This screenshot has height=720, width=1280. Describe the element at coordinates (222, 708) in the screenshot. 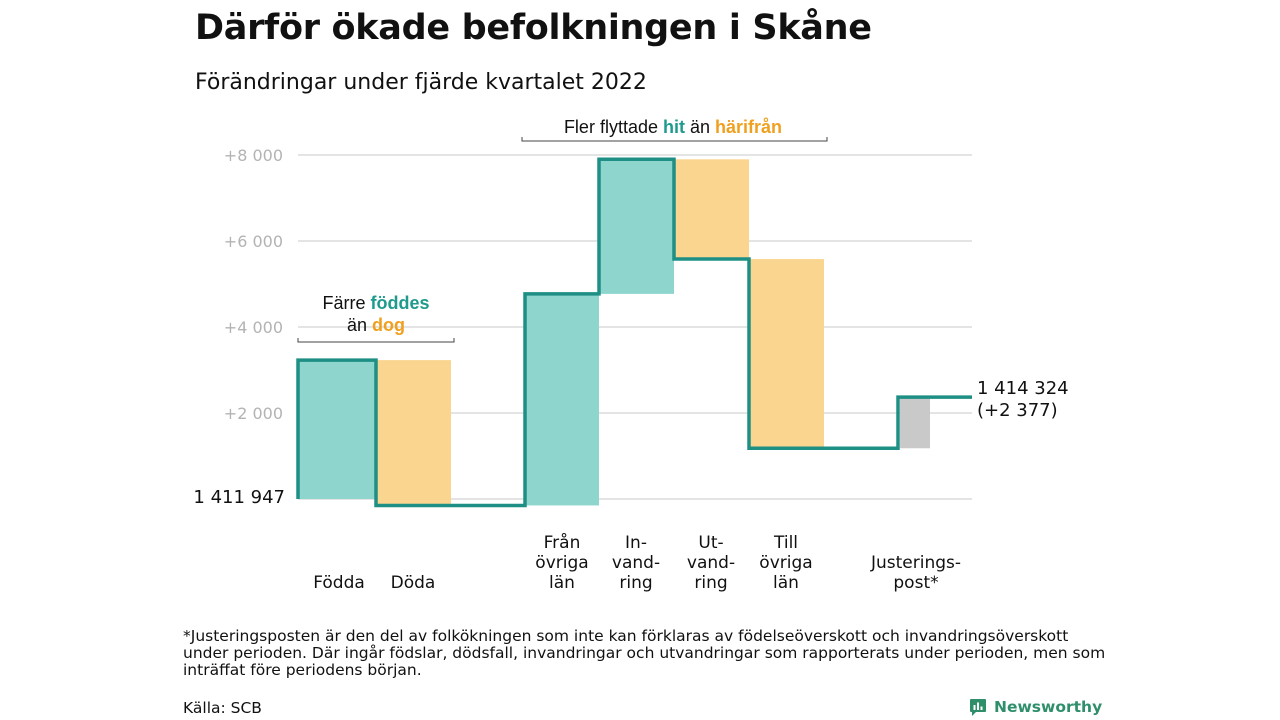

I see `source-note: Källa: SCB` at that location.